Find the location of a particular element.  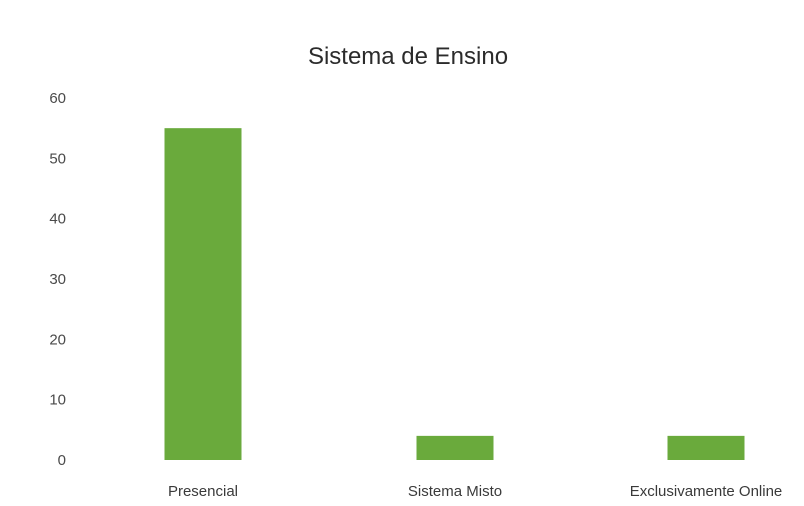

y-tick-label: 60 is located at coordinates (57, 98).